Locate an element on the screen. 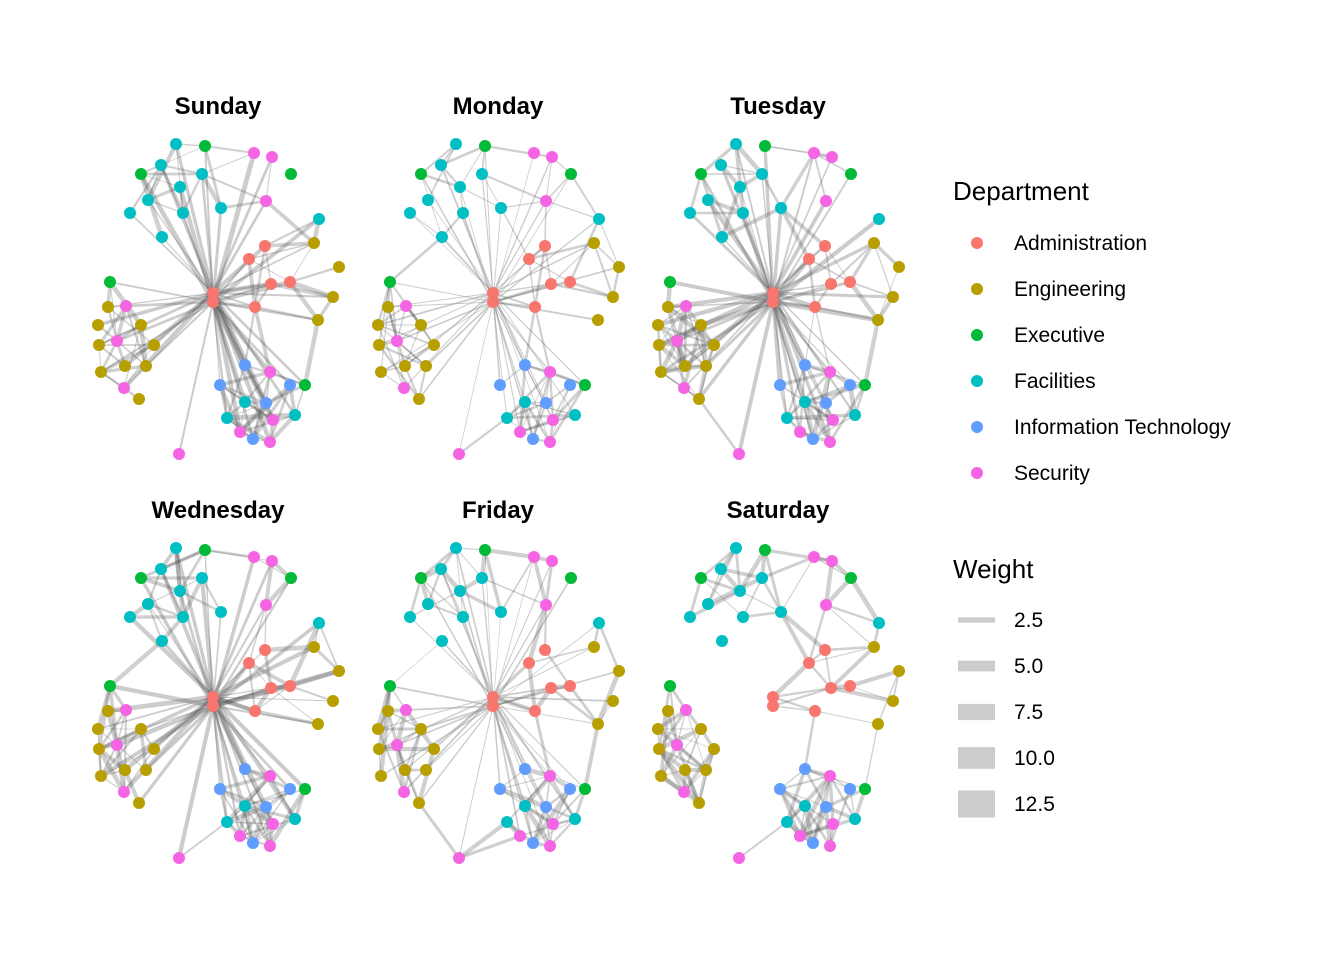  legend-weight-swatch is located at coordinates (976, 712).